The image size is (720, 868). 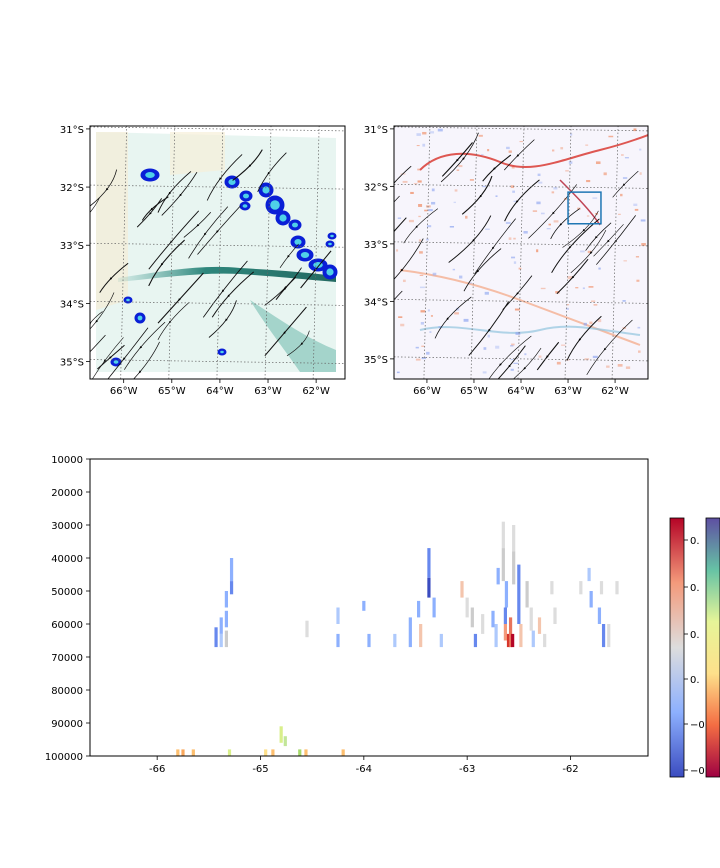 I want to click on y-tick-label: 60000, so click(x=67, y=625).